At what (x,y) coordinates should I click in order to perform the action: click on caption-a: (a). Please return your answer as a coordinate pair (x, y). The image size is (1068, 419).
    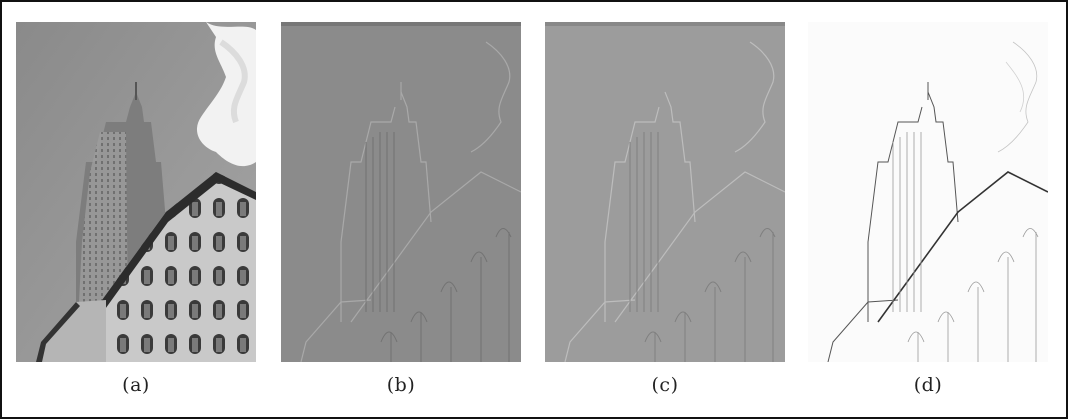
    Looking at the image, I should click on (136, 385).